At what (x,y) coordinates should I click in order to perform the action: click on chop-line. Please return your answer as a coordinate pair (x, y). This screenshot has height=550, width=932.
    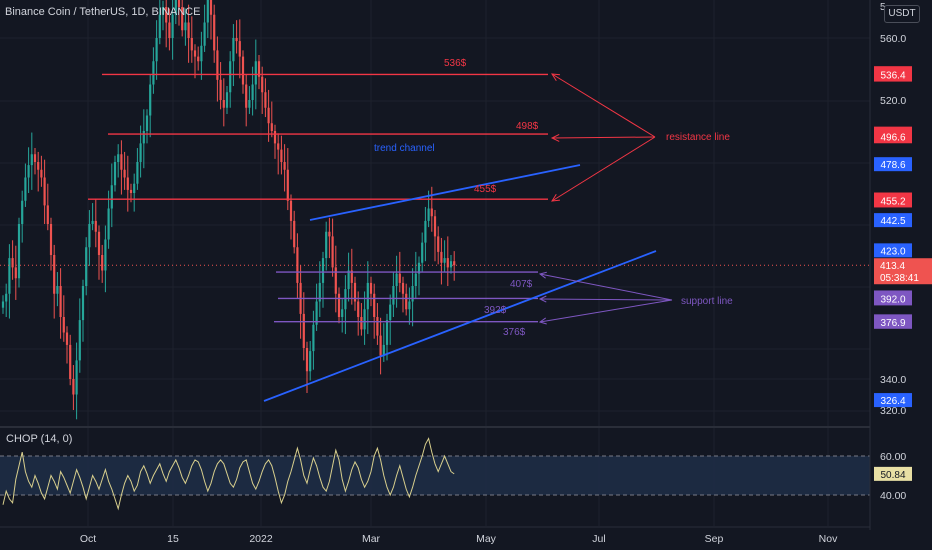
    Looking at the image, I should click on (228, 474).